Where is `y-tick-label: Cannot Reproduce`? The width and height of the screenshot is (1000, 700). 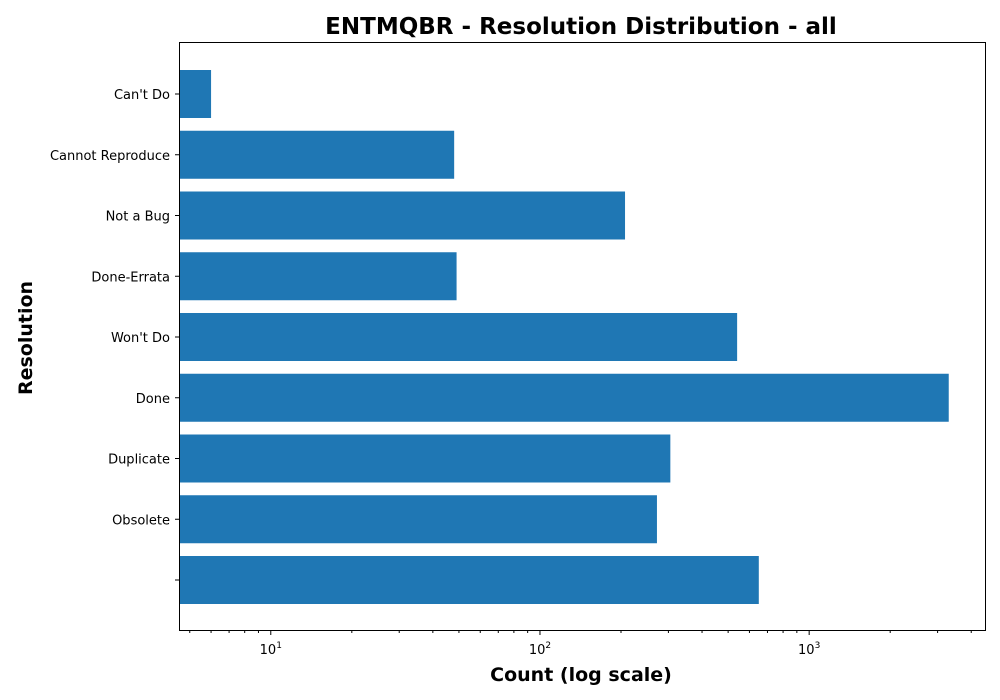
y-tick-label: Cannot Reproduce is located at coordinates (110, 156).